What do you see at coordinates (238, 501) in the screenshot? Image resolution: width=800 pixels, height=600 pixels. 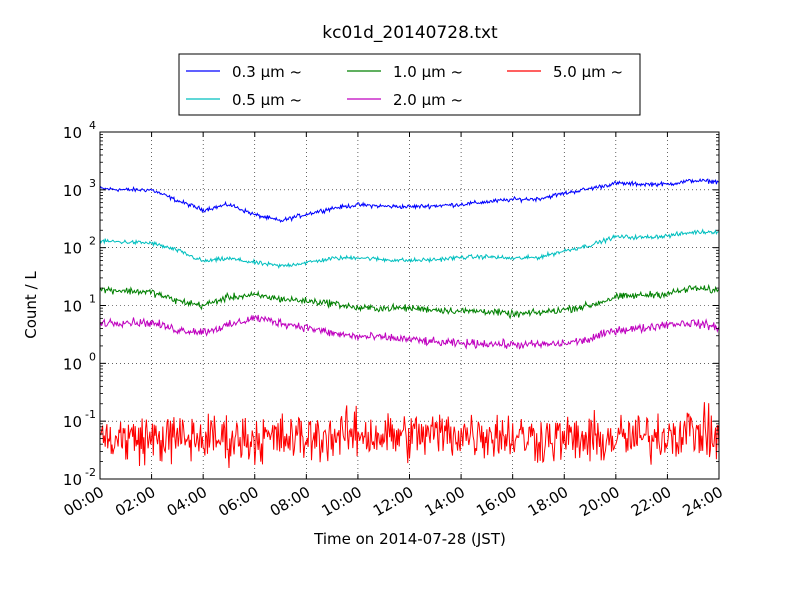 I see `x-tick-label: 06:00` at bounding box center [238, 501].